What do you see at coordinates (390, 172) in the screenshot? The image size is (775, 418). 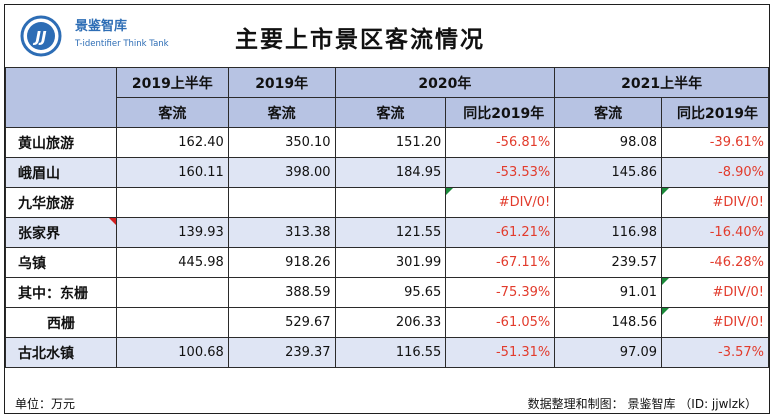 I see `cell-value: 184.95` at bounding box center [390, 172].